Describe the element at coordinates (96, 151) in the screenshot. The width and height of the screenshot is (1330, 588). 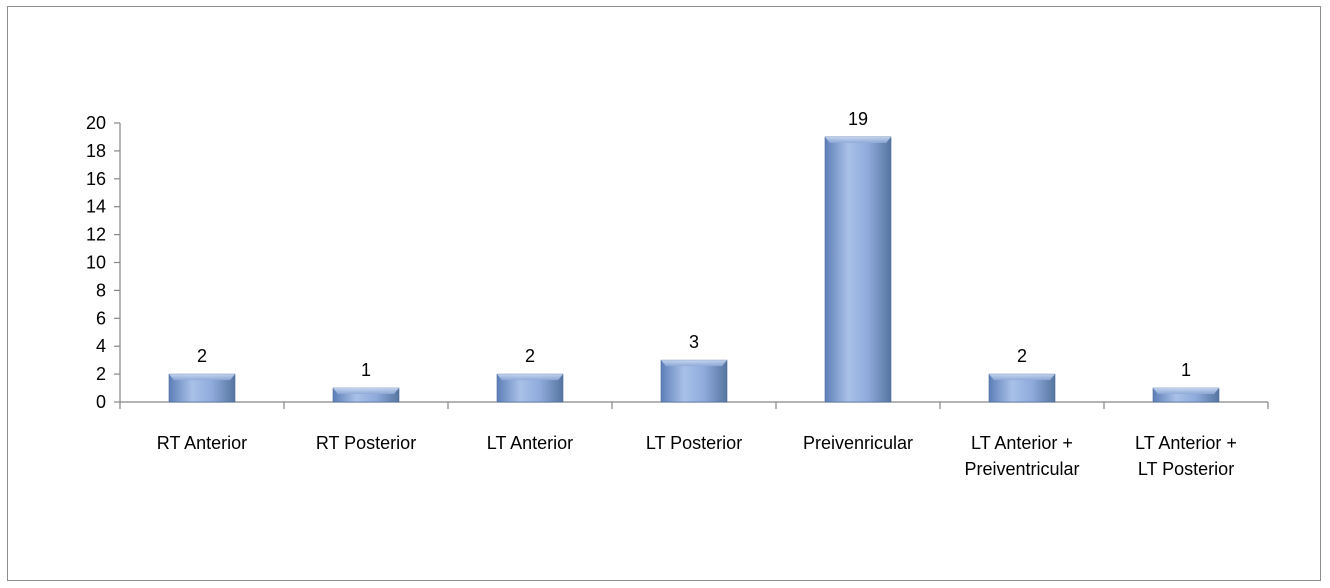
I see `y-tick-label: 18` at that location.